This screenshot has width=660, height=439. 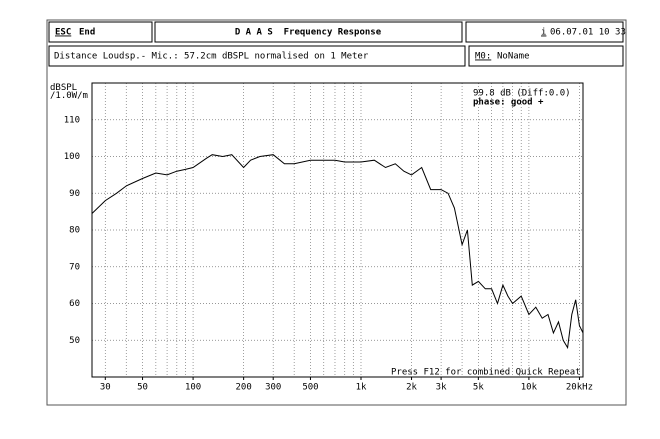 I want to click on description-box, so click(x=257, y=56).